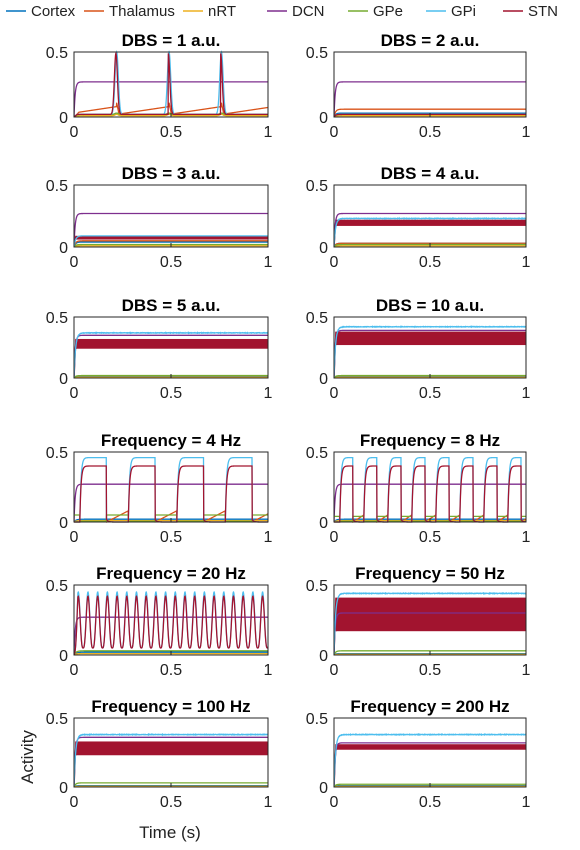  I want to click on panel-6: 0 0.5 1 0 0.5 DBS = 10 a.u., so click(418, 349).